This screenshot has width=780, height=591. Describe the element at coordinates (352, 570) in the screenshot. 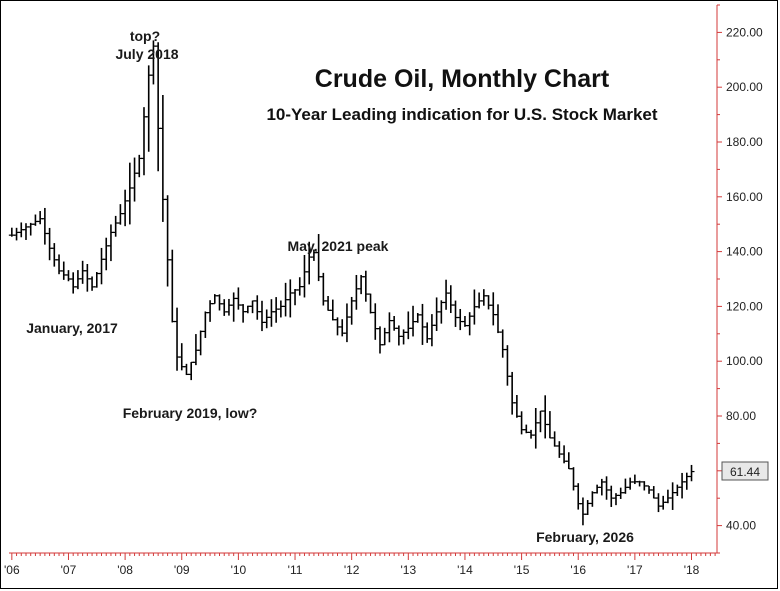

I see `x-tick-label: '12` at that location.